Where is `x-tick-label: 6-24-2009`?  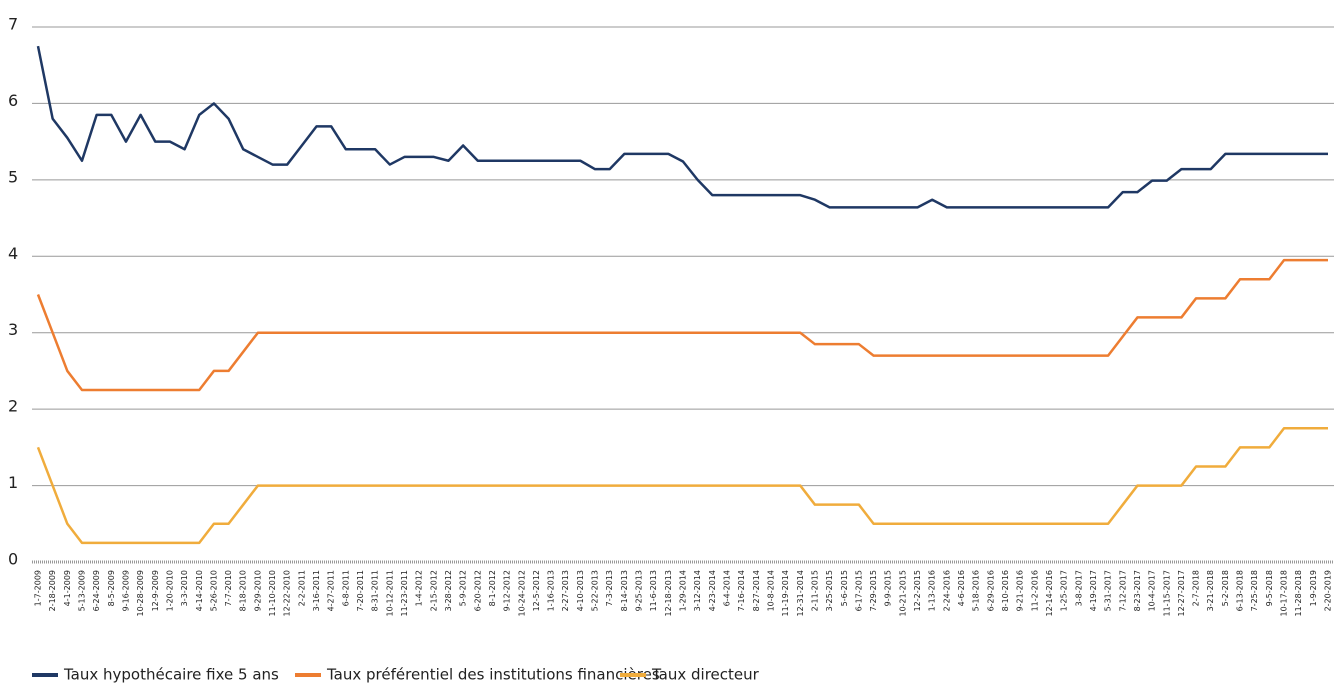 x-tick-label: 6-24-2009 is located at coordinates (96, 590).